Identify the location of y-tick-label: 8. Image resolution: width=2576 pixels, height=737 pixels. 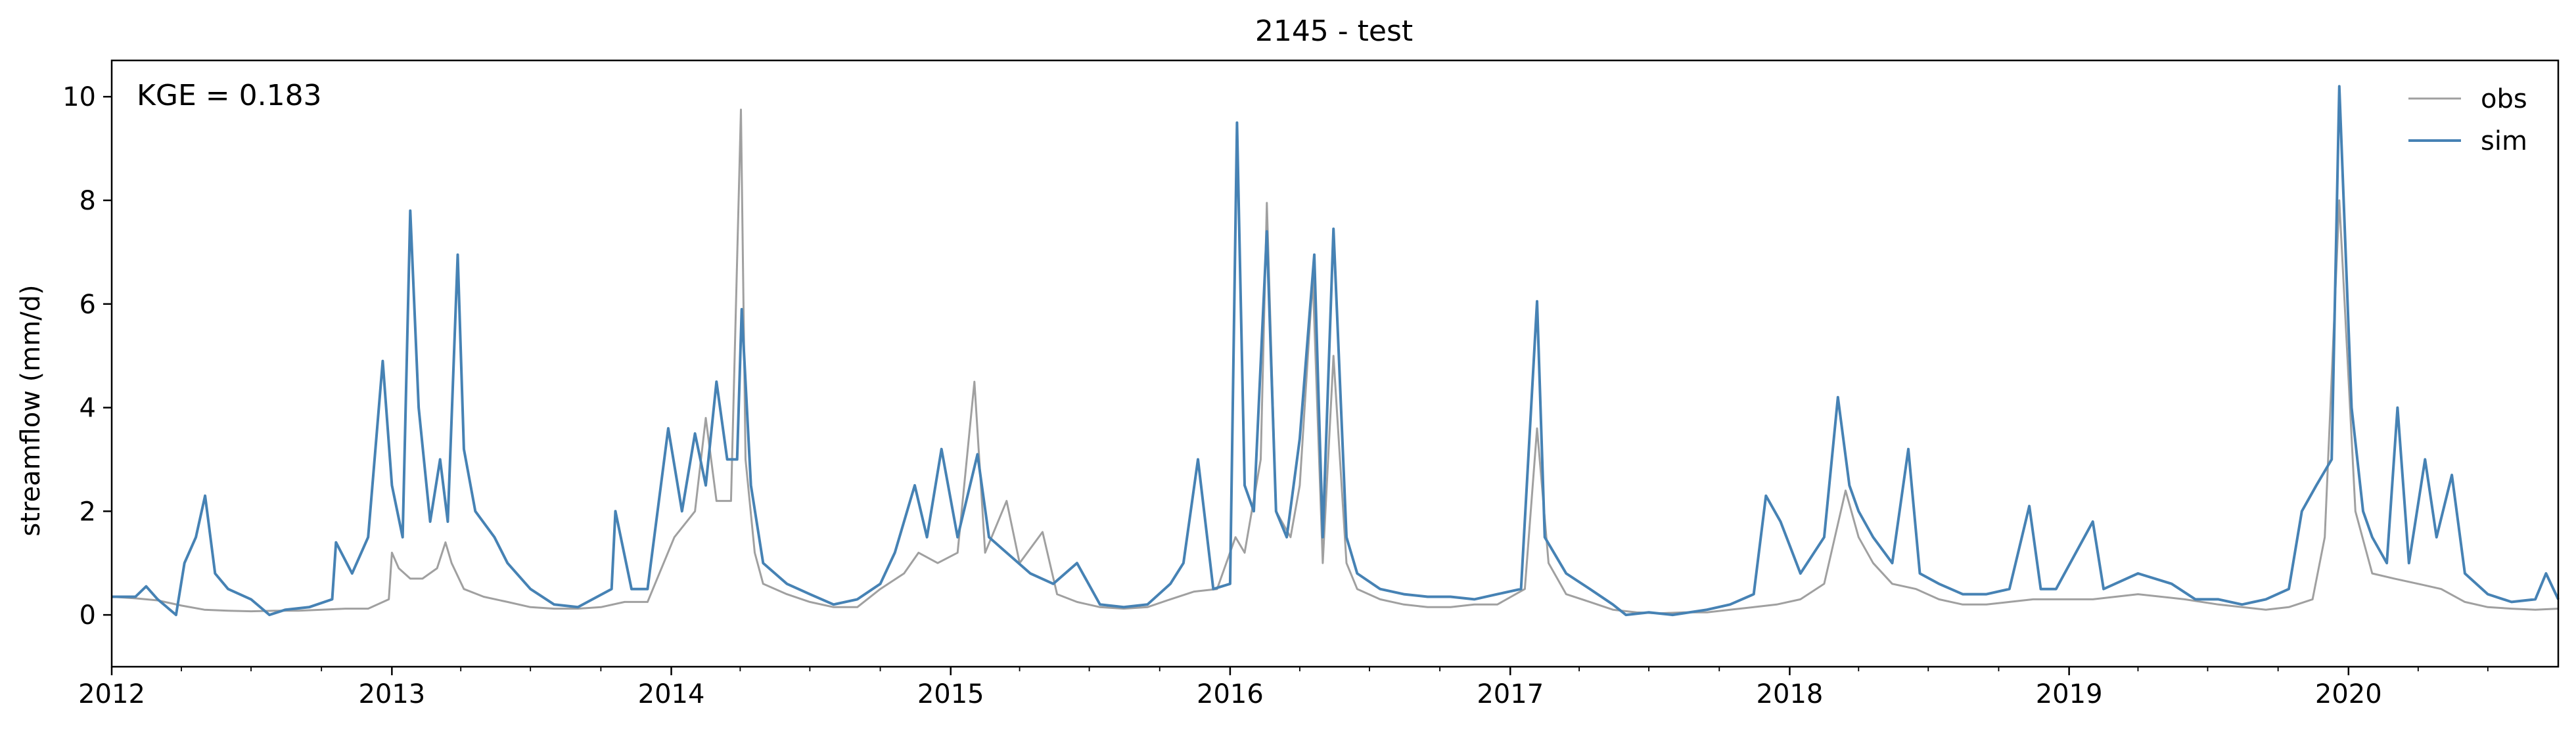
(88, 201).